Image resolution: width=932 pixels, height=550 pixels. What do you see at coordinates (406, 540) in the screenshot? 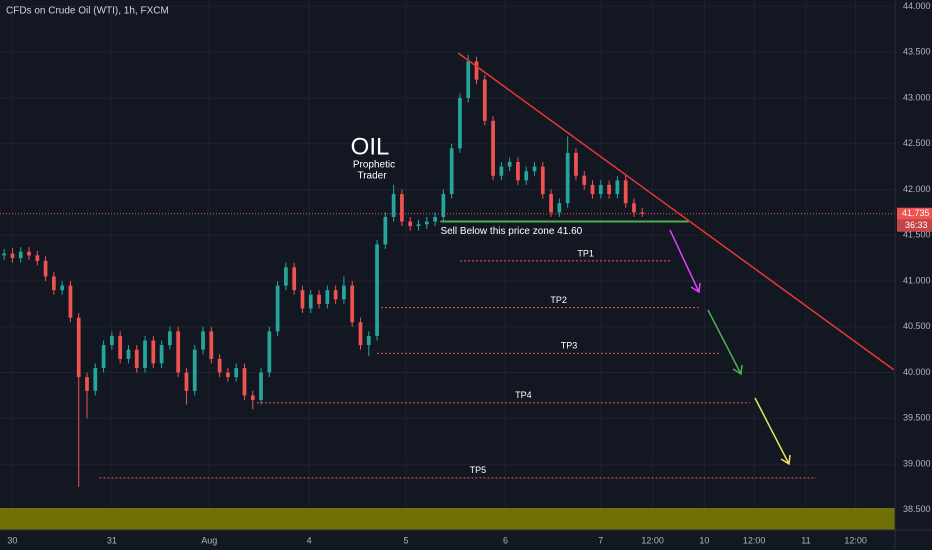
I see `x-tick-label: 5` at bounding box center [406, 540].